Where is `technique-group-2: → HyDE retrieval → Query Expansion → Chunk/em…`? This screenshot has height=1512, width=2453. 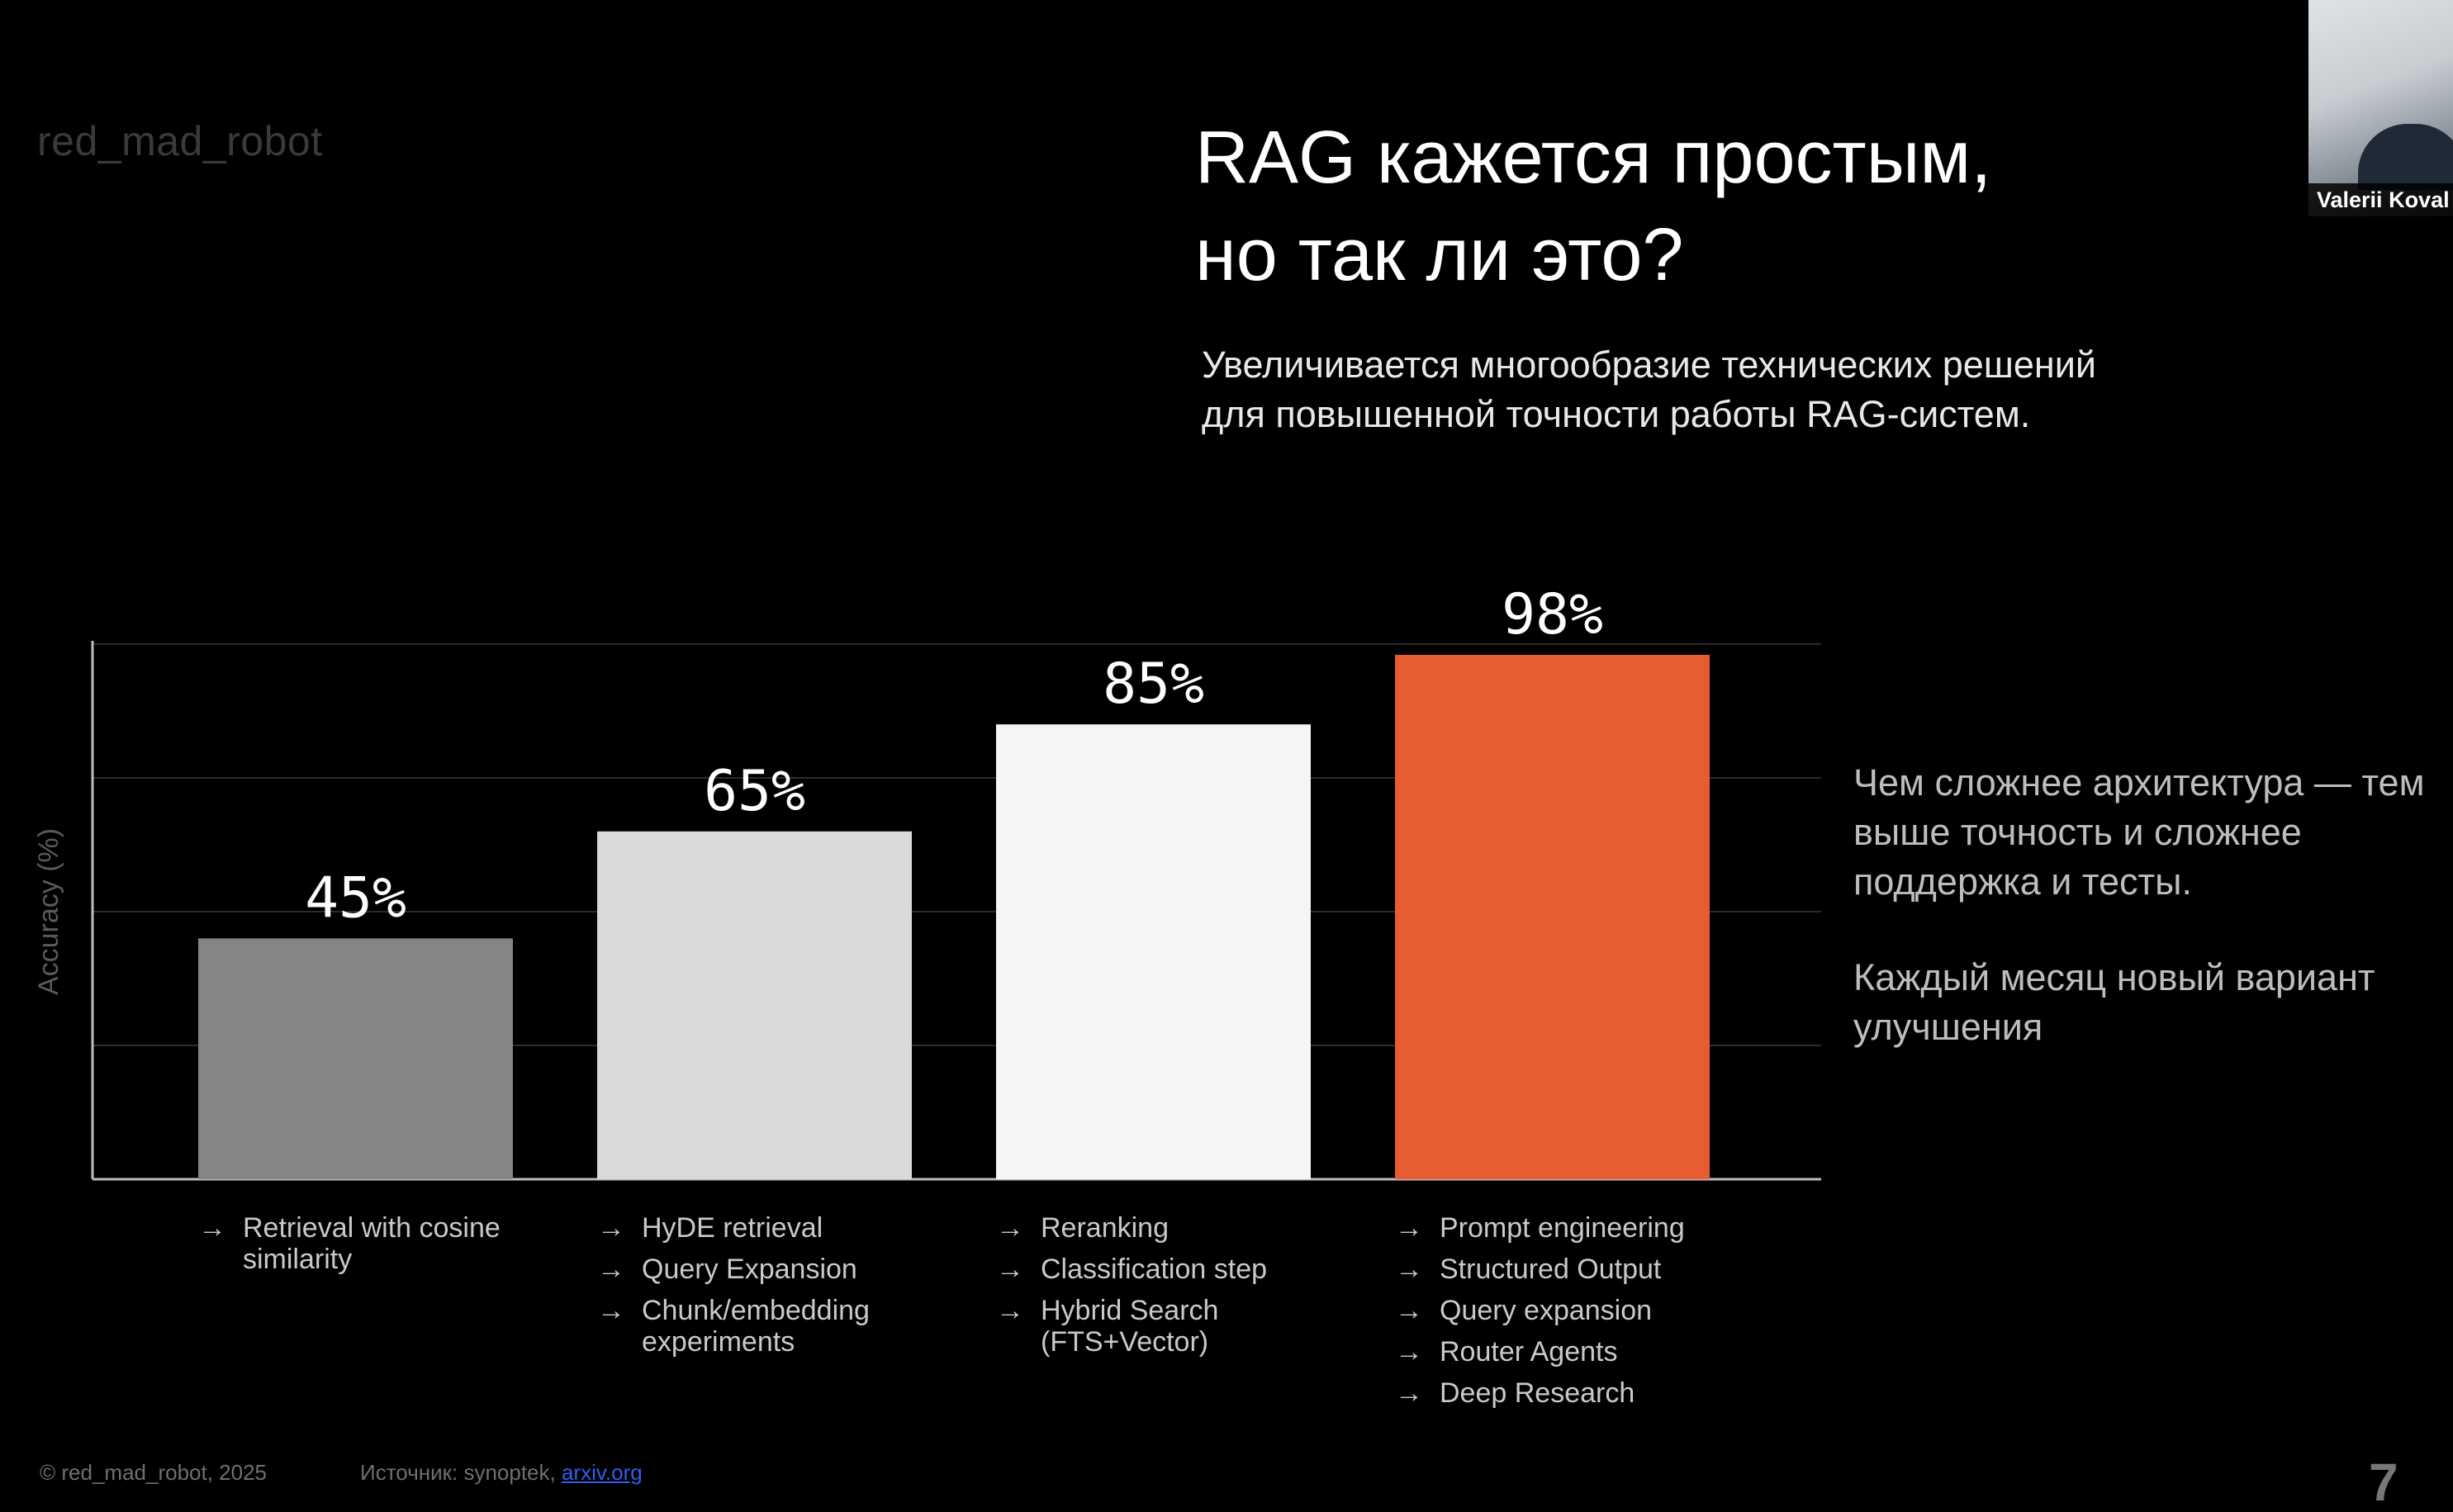 technique-group-2: → HyDE retrieval → Query Expansion → Chunk/em… is located at coordinates (770, 1289).